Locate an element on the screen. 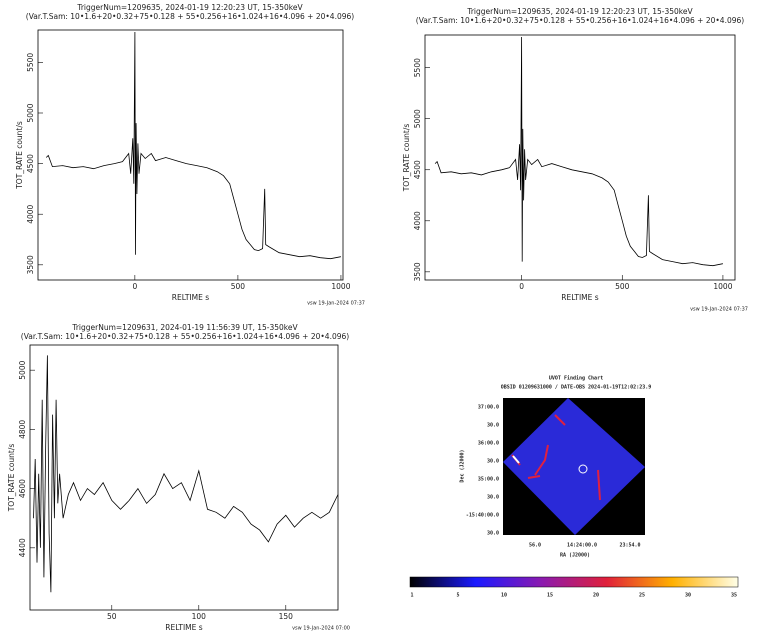 This screenshot has height=637, width=768. dec-label: Dec (J2000) is located at coordinates (463, 465).